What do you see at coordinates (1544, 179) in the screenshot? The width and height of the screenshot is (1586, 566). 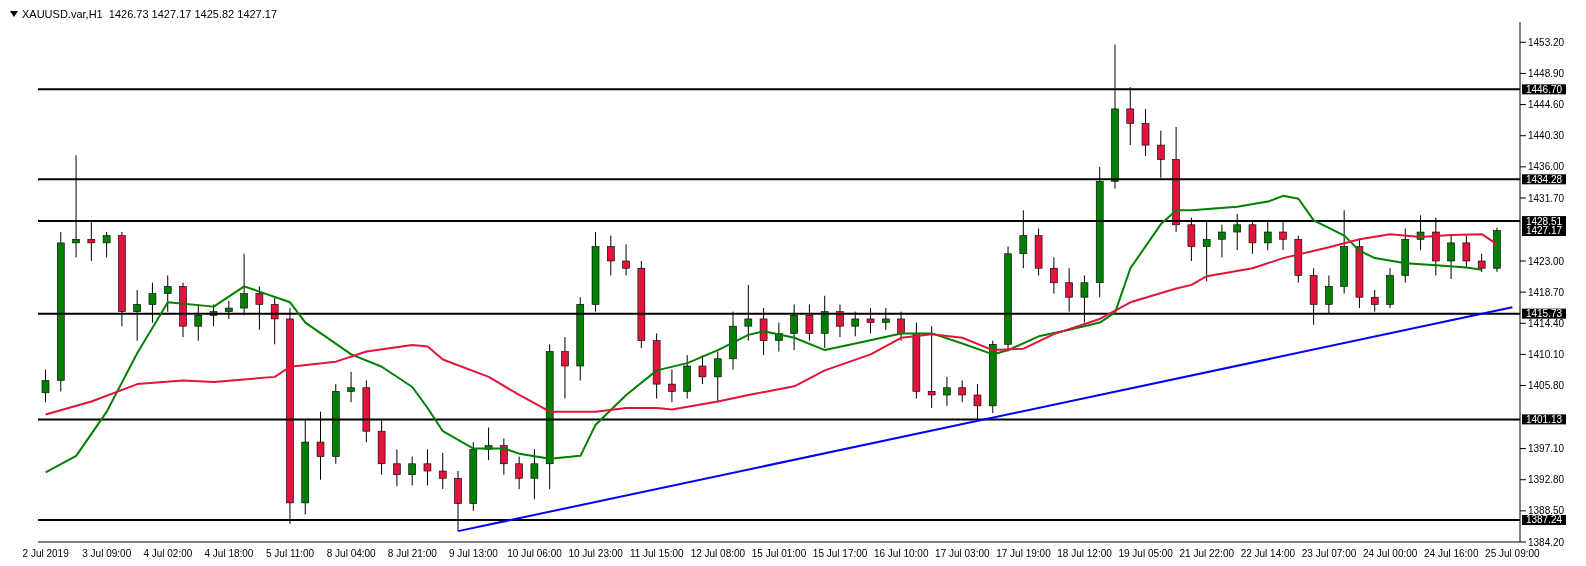 I see `ref-line-label: 1434.28` at bounding box center [1544, 179].